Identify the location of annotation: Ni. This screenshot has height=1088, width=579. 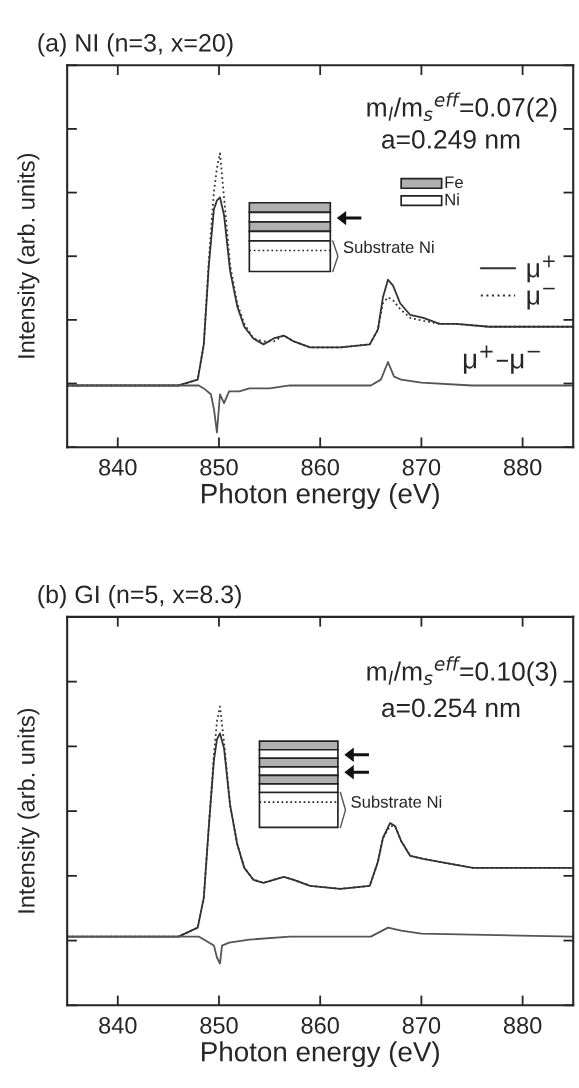
(452, 199).